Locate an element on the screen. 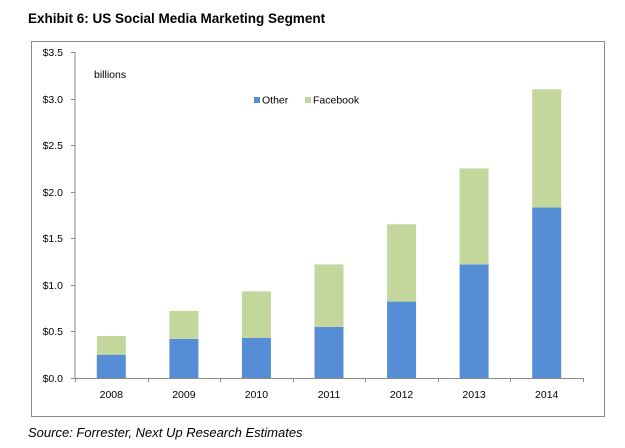 The width and height of the screenshot is (625, 448). x-tick-label: 2012 is located at coordinates (402, 395).